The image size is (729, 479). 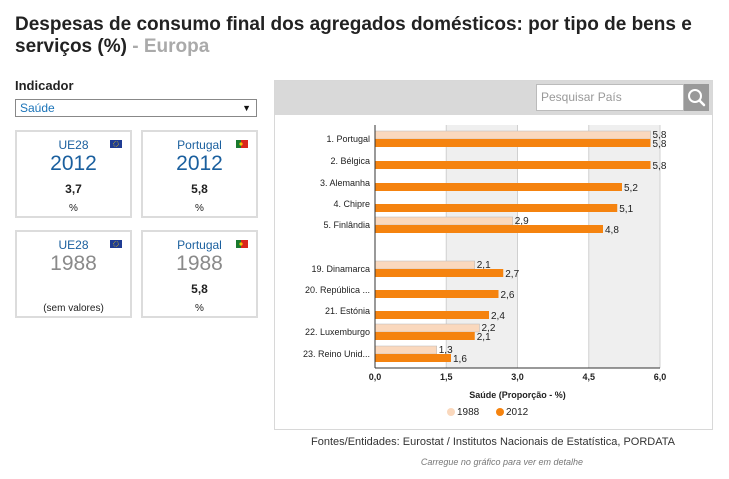 I want to click on card-portugal-2012: Portugal 2012 5,8 %, so click(x=199, y=174).